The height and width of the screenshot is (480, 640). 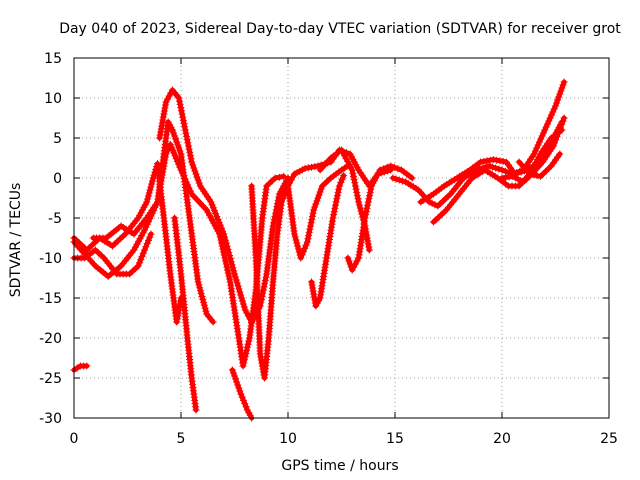 I want to click on y-tick-label: -20, so click(x=50, y=339).